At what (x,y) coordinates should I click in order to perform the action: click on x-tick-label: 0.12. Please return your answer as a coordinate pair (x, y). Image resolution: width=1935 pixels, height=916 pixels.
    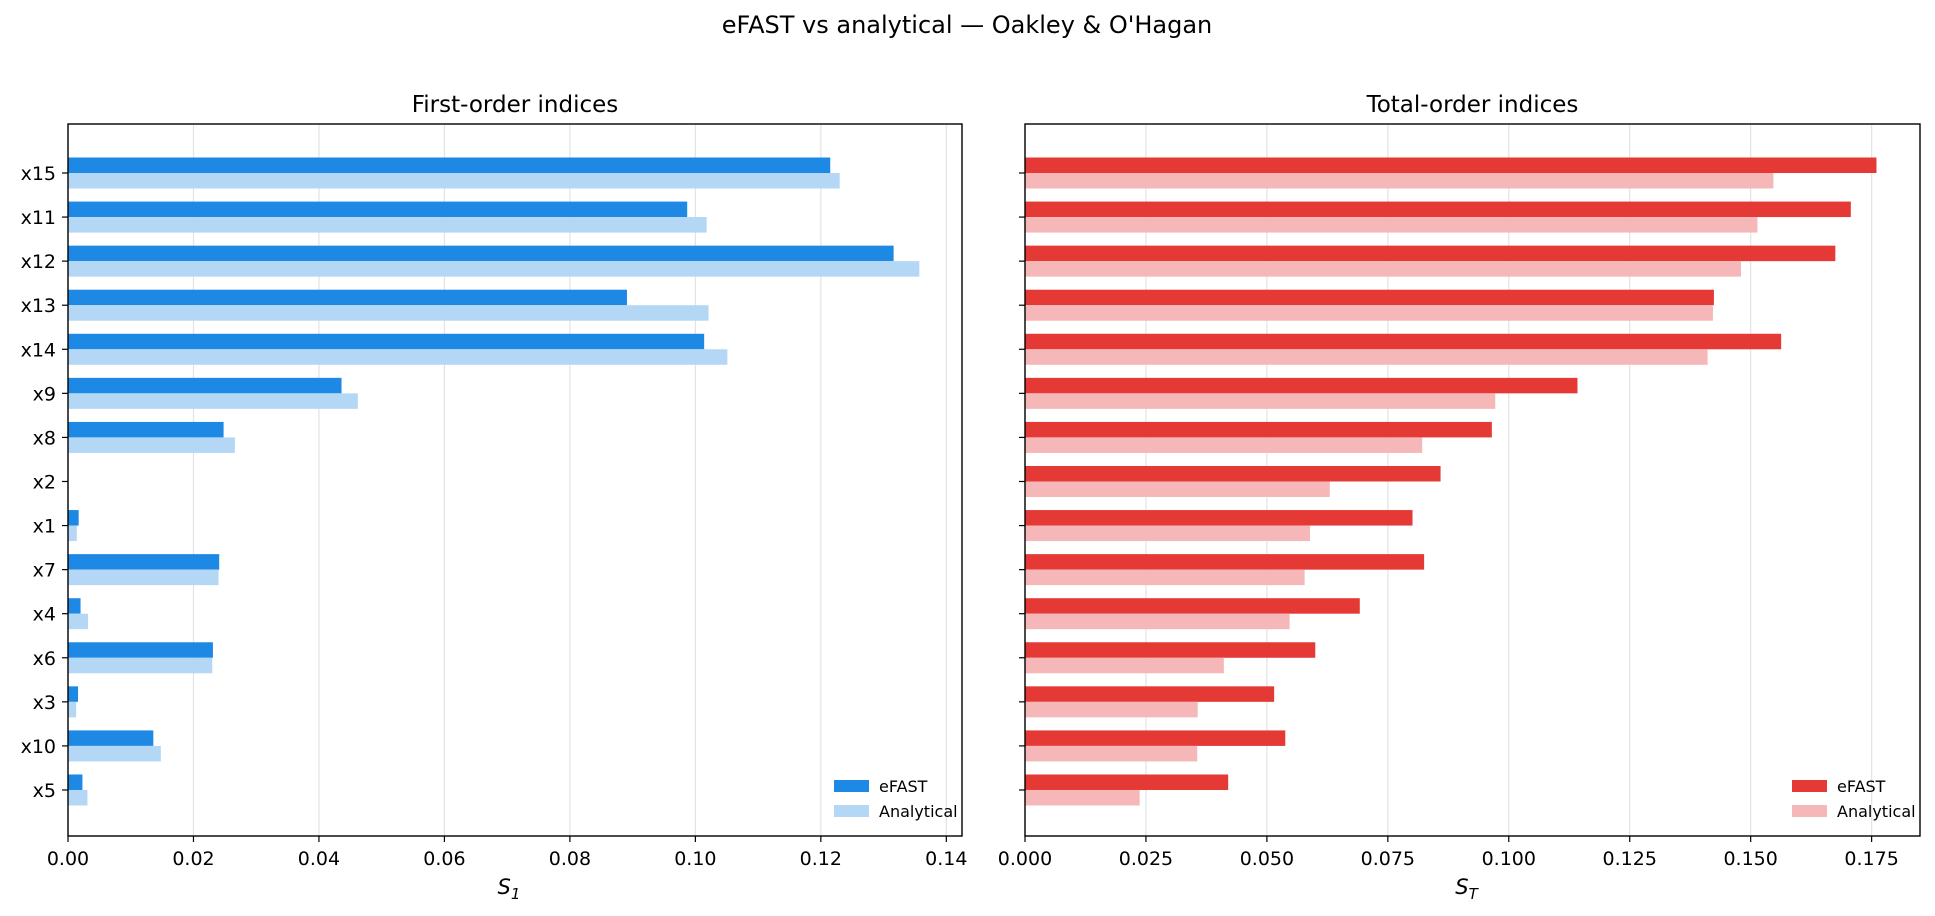
    Looking at the image, I should click on (821, 859).